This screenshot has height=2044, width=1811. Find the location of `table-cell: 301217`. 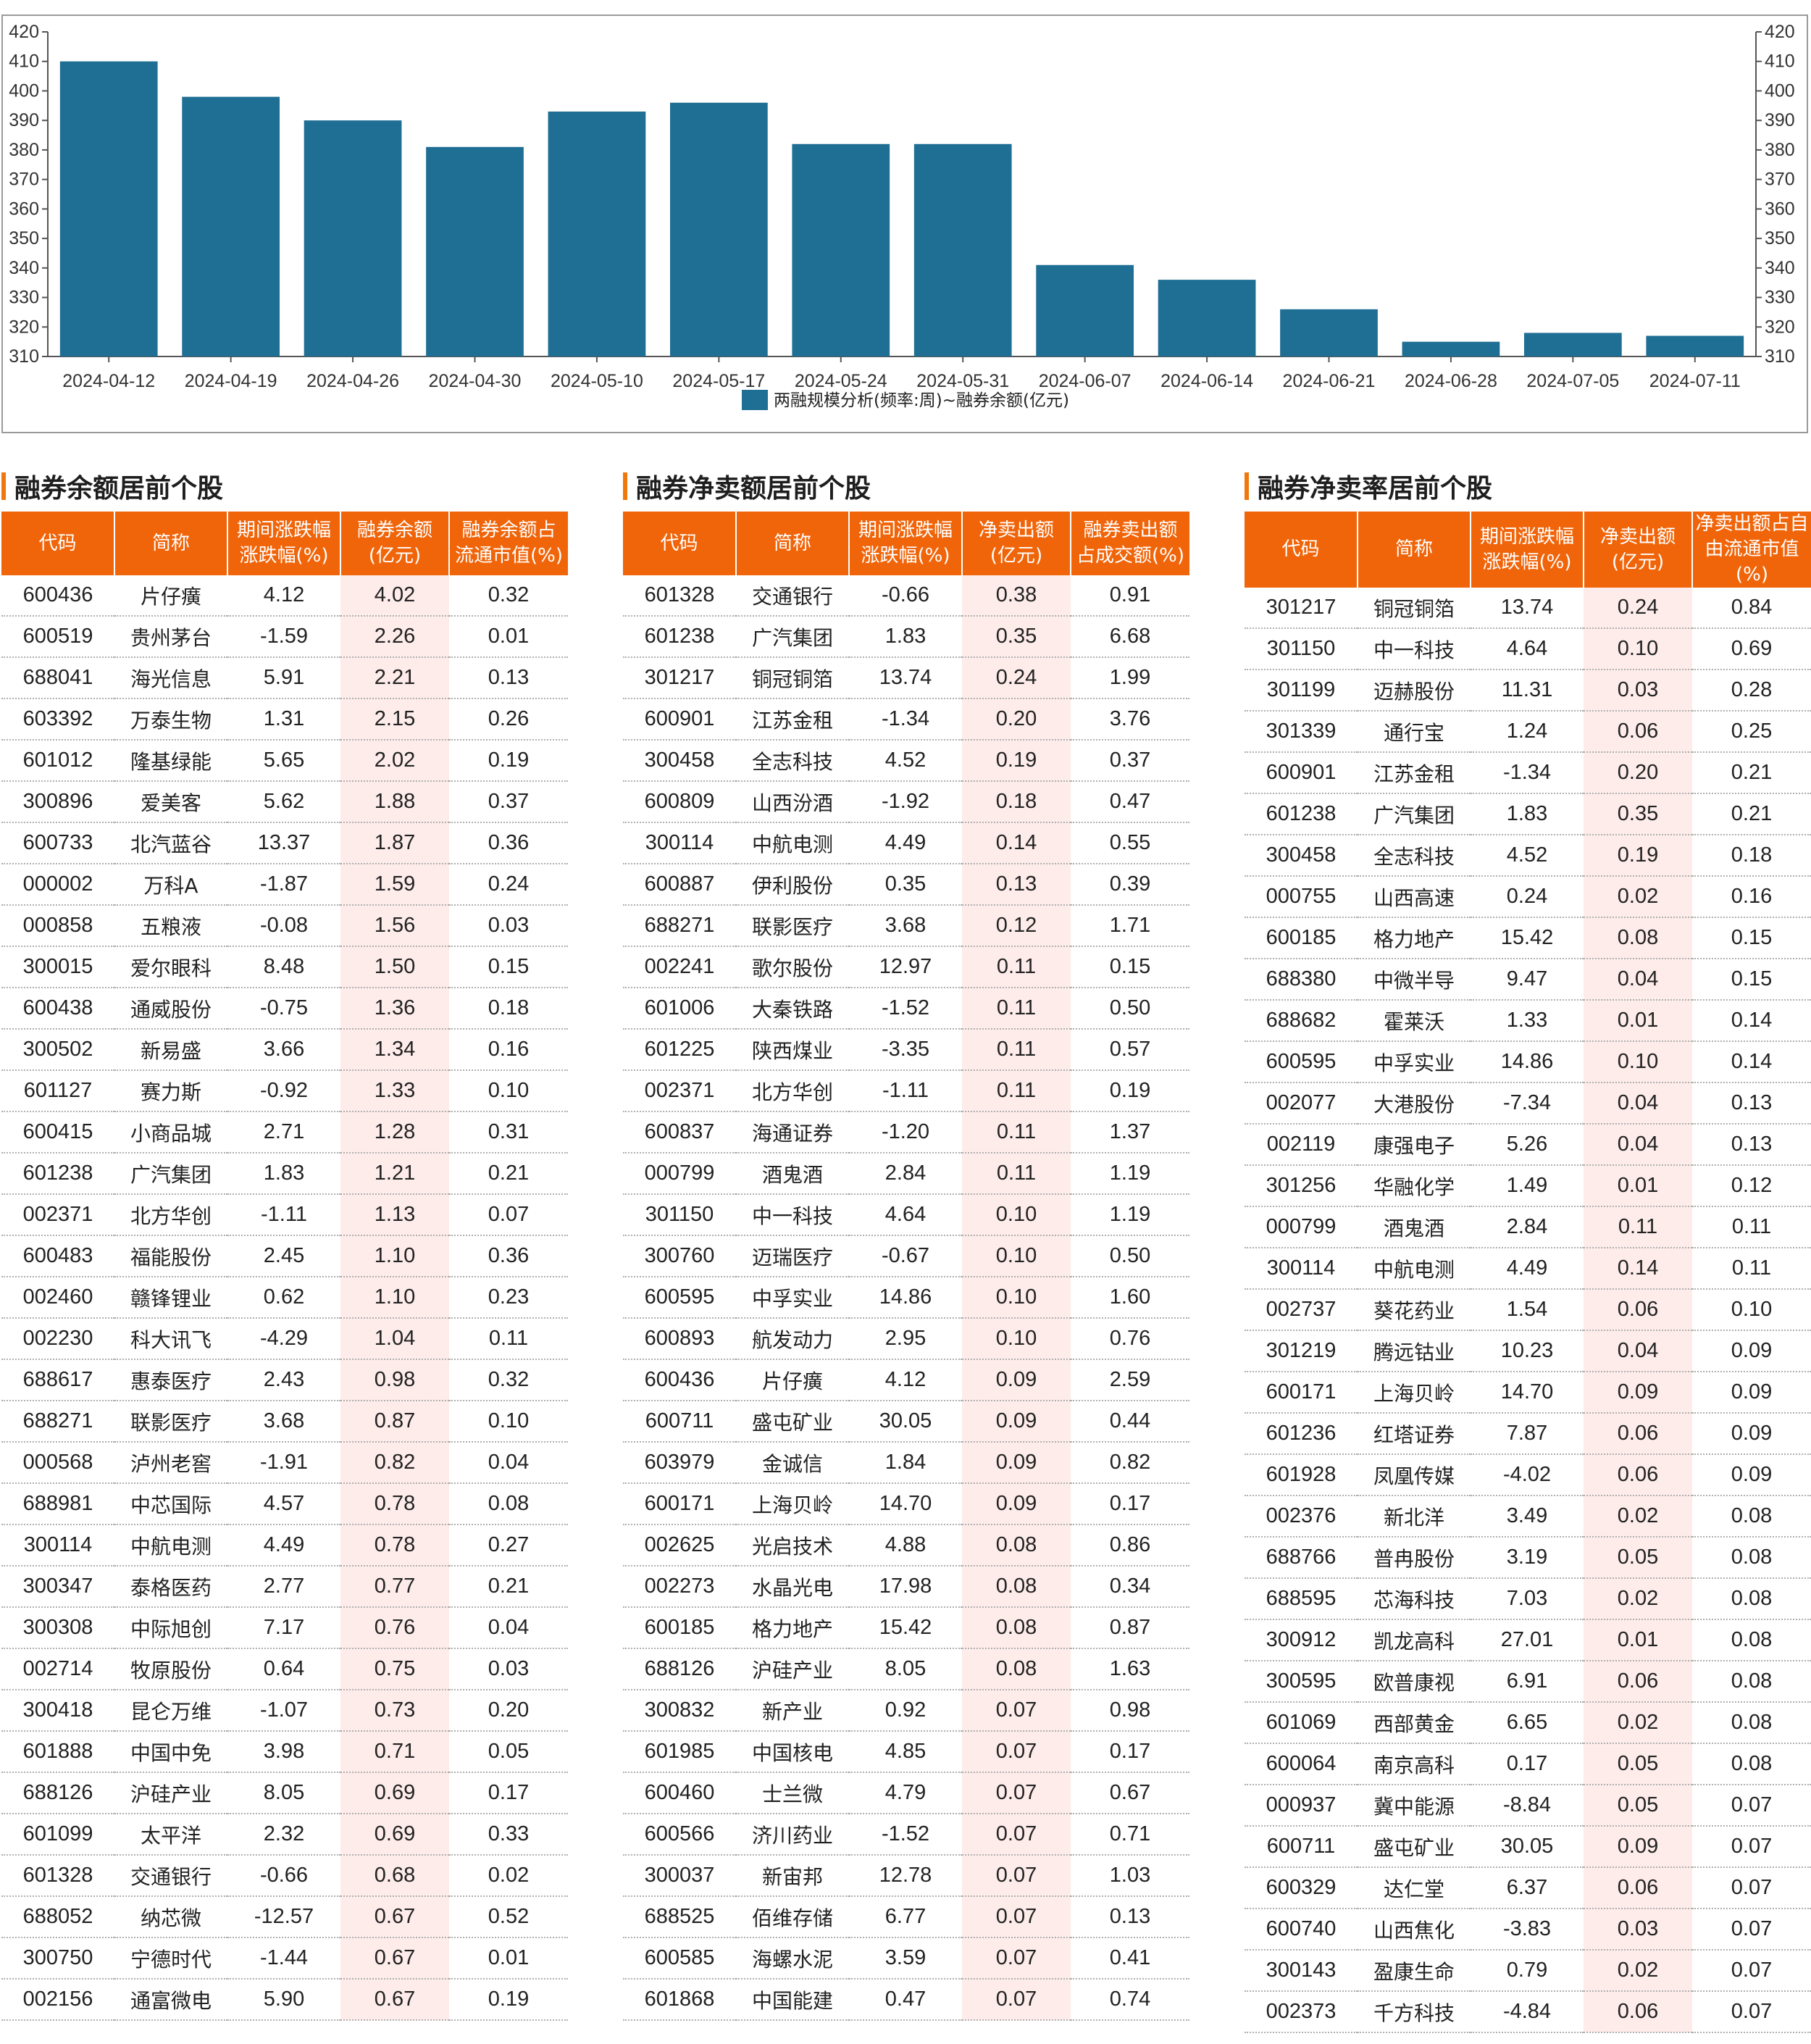

table-cell: 301217 is located at coordinates (1301, 608).